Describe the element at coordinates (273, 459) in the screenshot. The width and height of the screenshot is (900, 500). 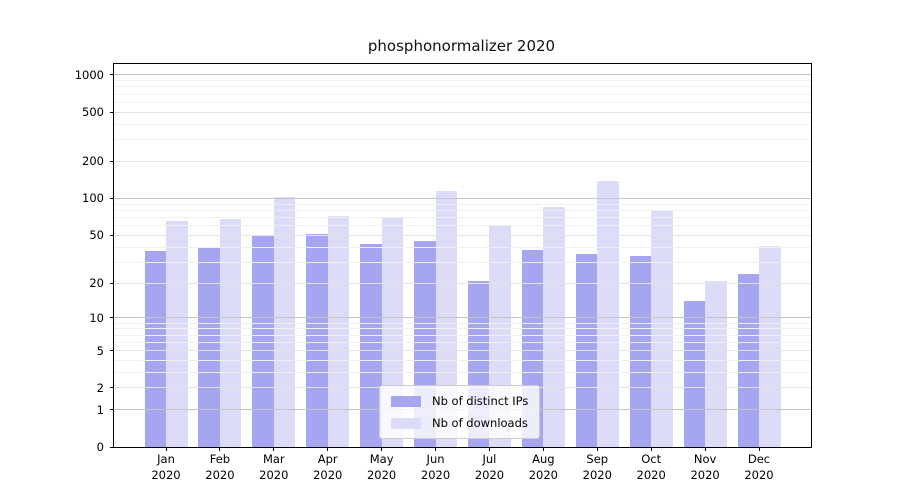
I see `x-tick-month: Mar` at that location.